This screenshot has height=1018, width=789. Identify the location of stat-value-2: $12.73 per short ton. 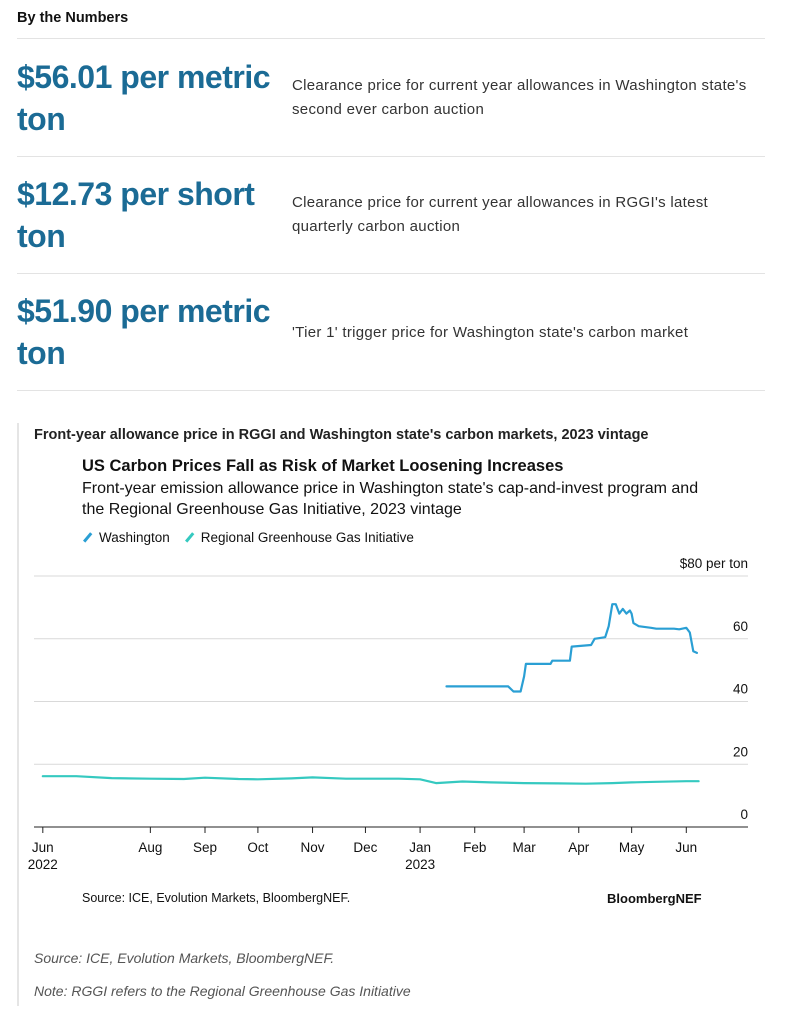
(136, 215).